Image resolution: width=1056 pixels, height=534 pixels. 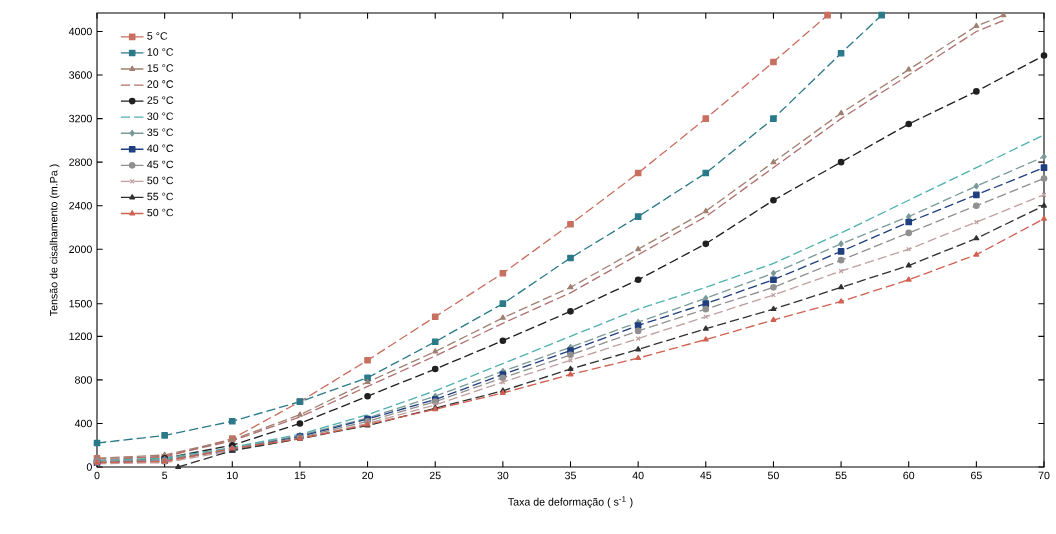 I want to click on y-tick-label: 3200, so click(x=80, y=118).